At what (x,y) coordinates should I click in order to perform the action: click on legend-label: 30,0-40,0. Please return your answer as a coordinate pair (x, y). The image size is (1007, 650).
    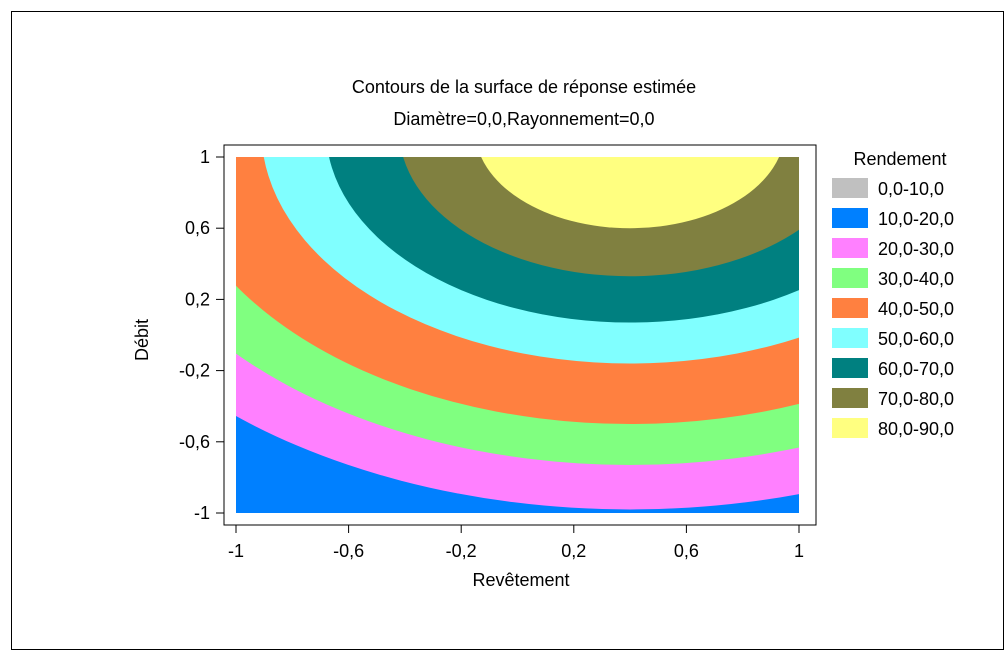
    Looking at the image, I should click on (916, 279).